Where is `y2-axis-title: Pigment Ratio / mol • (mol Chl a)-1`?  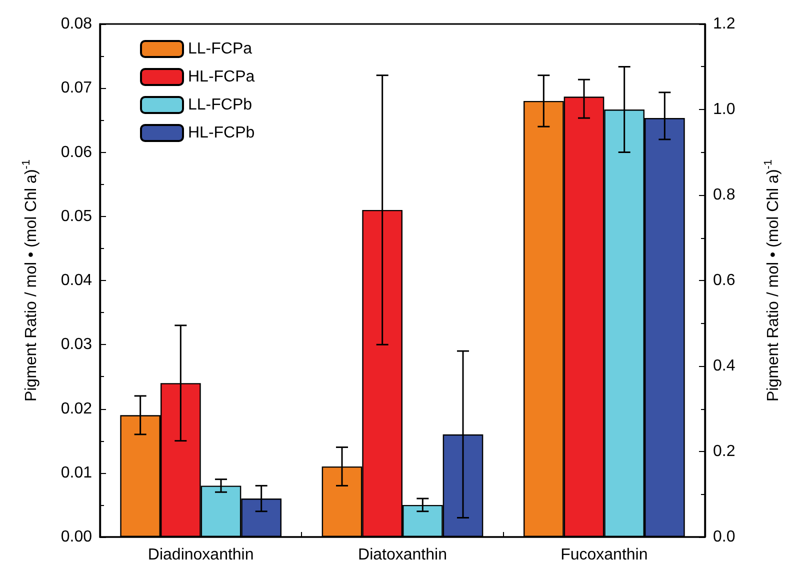 y2-axis-title: Pigment Ratio / mol • (mol Chl a)-1 is located at coordinates (772, 280).